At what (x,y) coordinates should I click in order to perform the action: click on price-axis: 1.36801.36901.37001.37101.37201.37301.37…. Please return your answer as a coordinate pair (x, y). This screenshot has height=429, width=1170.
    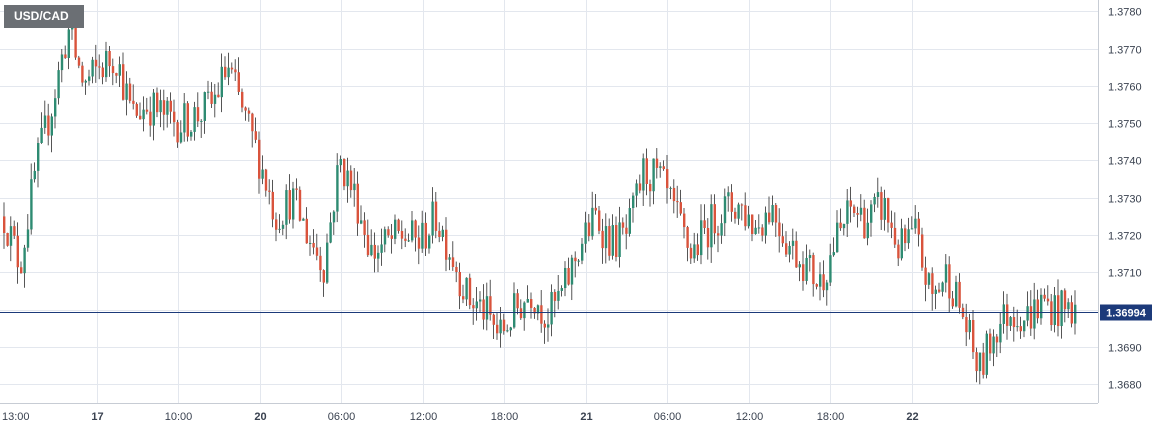
    Looking at the image, I should click on (1125, 199).